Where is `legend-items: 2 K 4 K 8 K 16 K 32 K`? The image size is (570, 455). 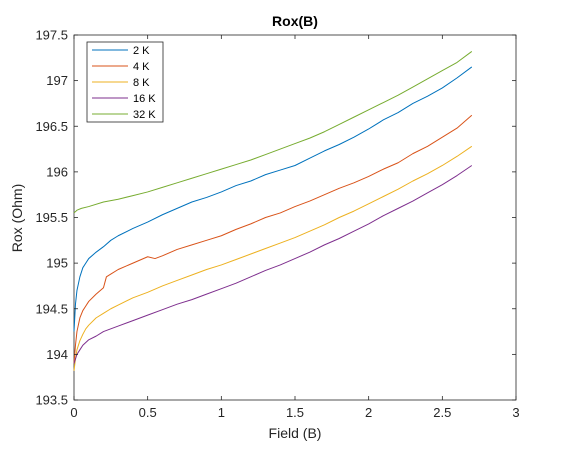
legend-items: 2 K 4 K 8 K 16 K 32 K is located at coordinates (124, 83).